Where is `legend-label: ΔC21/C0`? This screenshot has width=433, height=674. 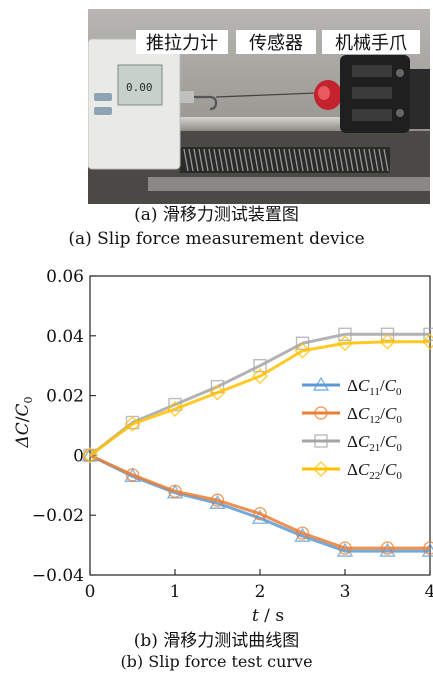
legend-label: ΔC21/C0 is located at coordinates (374, 443).